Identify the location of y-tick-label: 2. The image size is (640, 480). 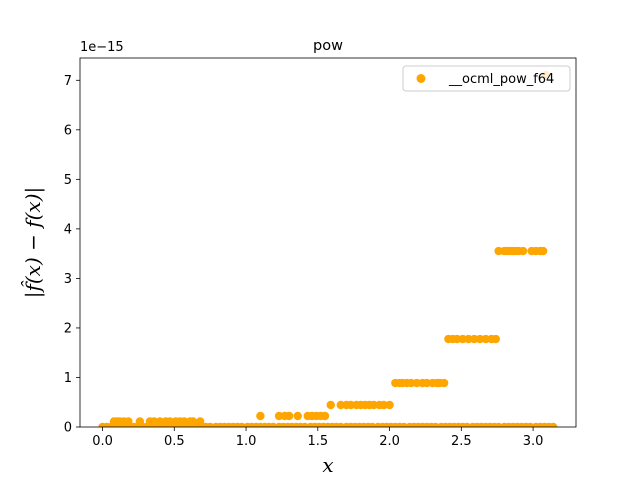
(68, 328).